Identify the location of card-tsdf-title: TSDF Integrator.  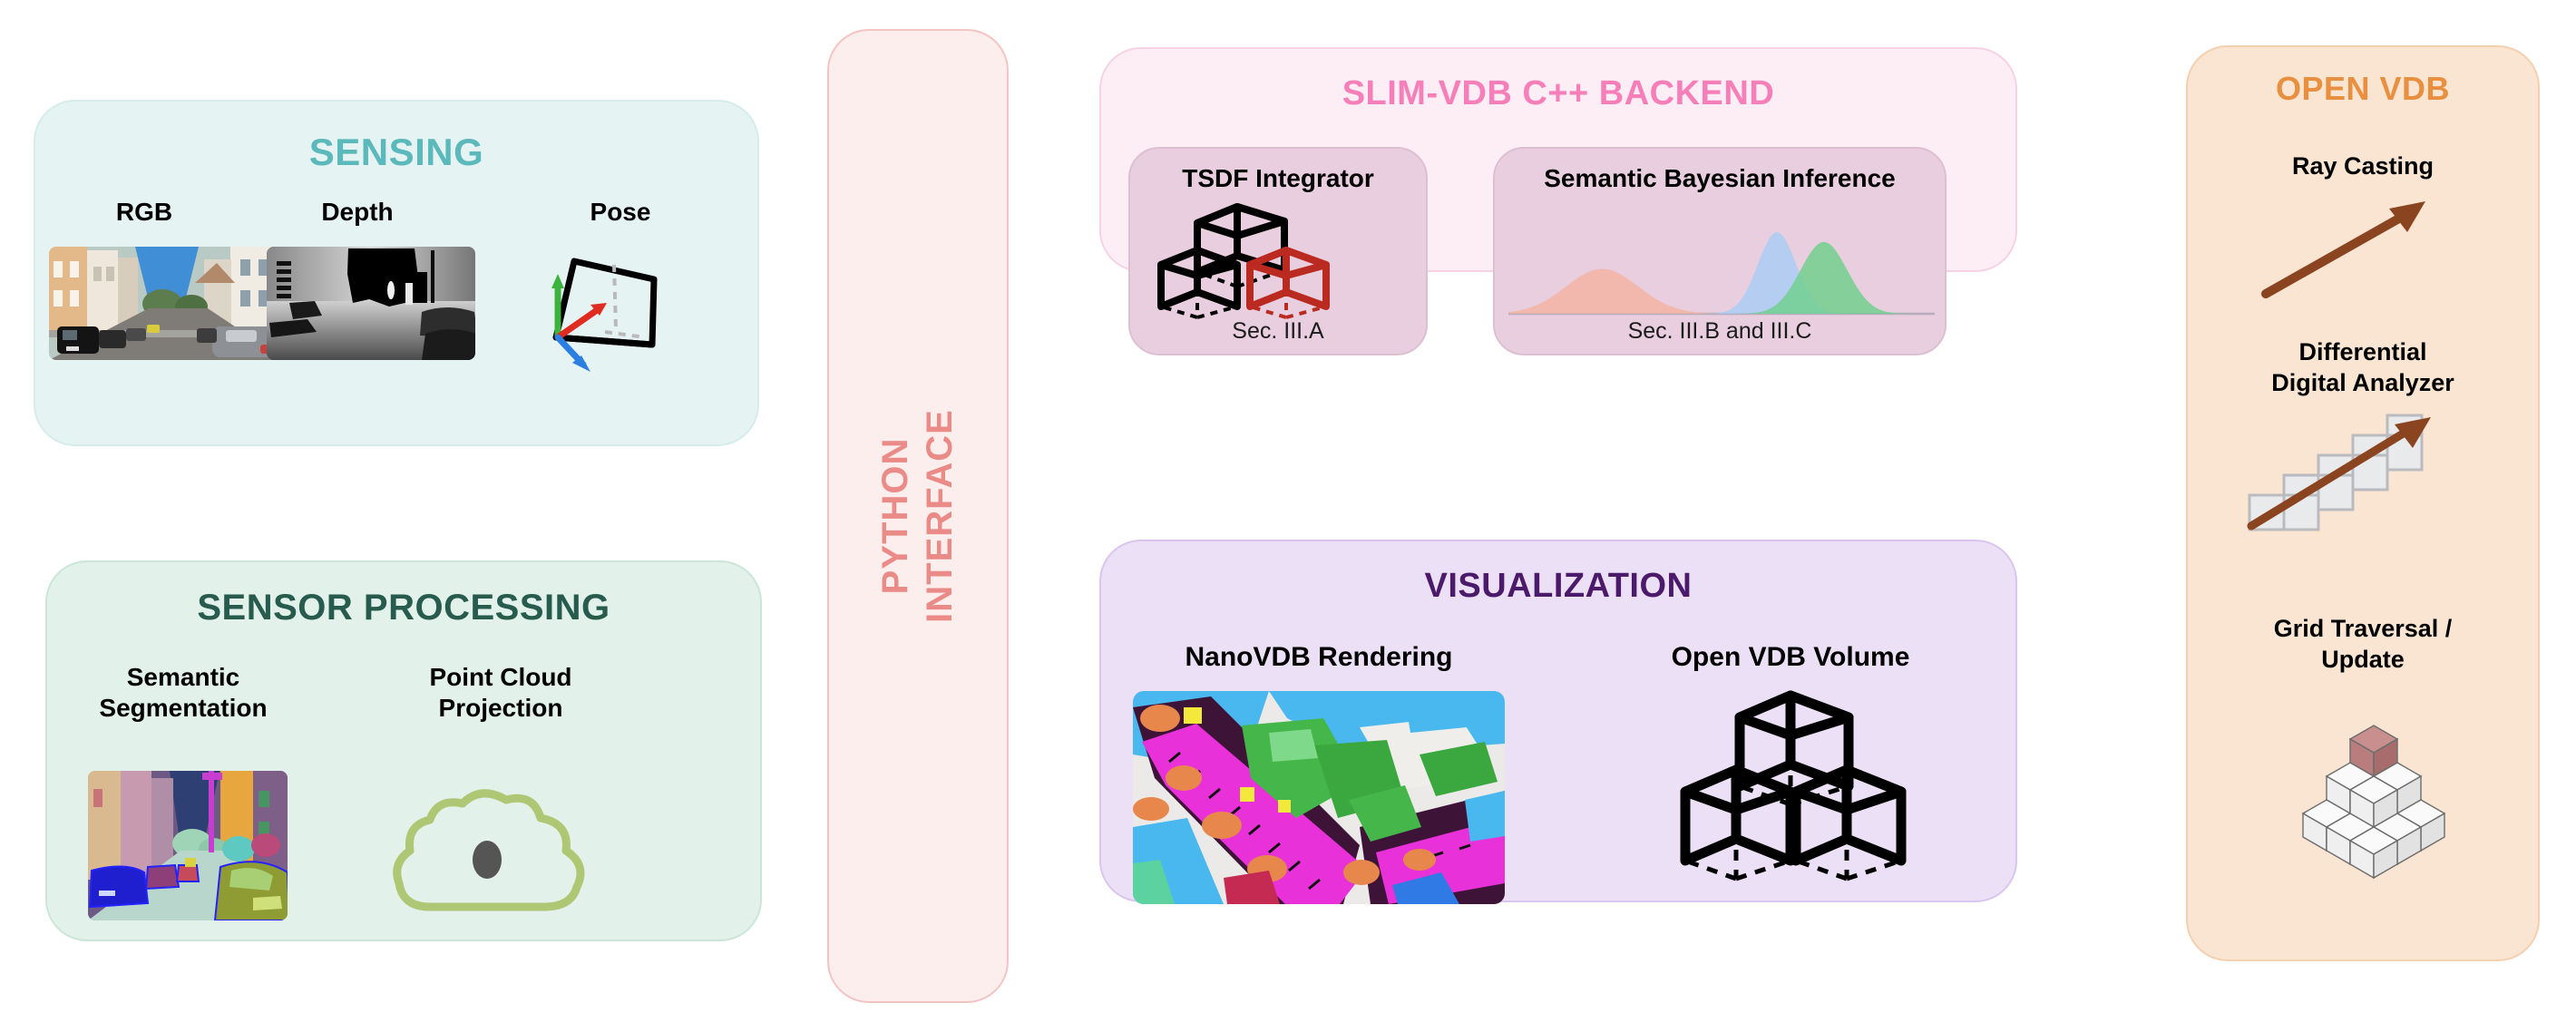
(1278, 178).